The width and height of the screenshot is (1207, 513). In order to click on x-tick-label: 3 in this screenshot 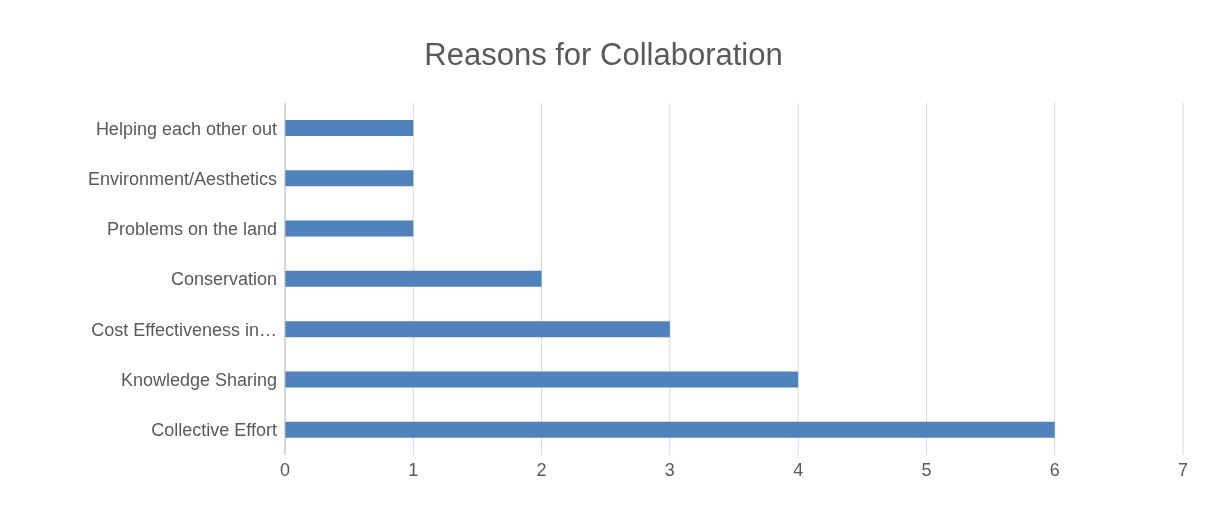, I will do `click(669, 469)`.